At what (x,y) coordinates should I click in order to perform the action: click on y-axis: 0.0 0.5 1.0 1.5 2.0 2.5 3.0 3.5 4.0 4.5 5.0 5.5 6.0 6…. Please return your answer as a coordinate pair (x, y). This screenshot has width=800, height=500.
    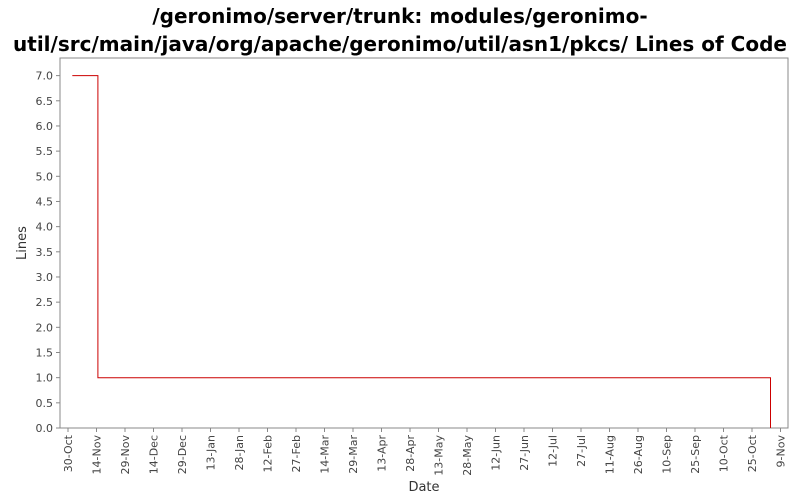
    Looking at the image, I should click on (48, 252).